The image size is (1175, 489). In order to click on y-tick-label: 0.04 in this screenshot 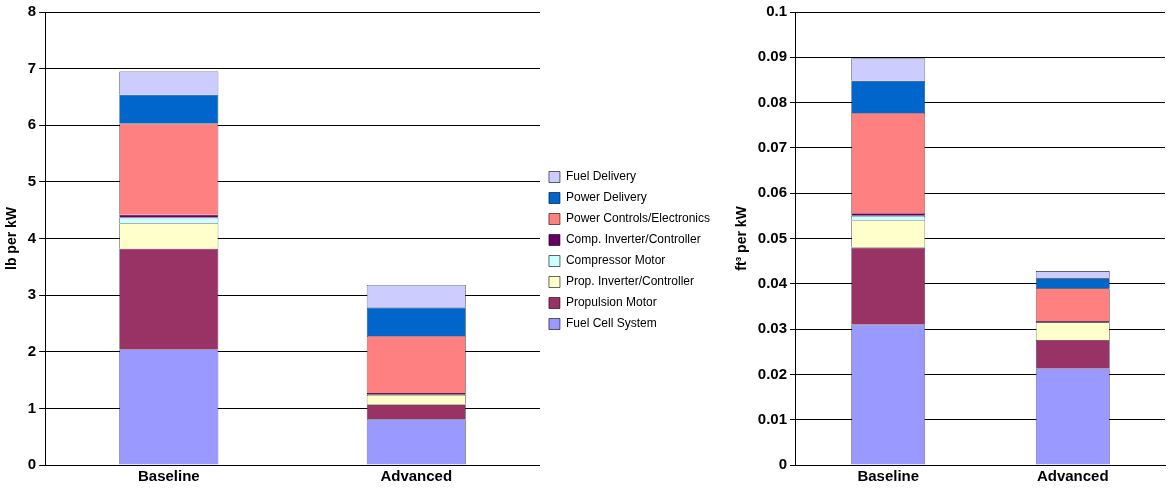, I will do `click(772, 282)`.